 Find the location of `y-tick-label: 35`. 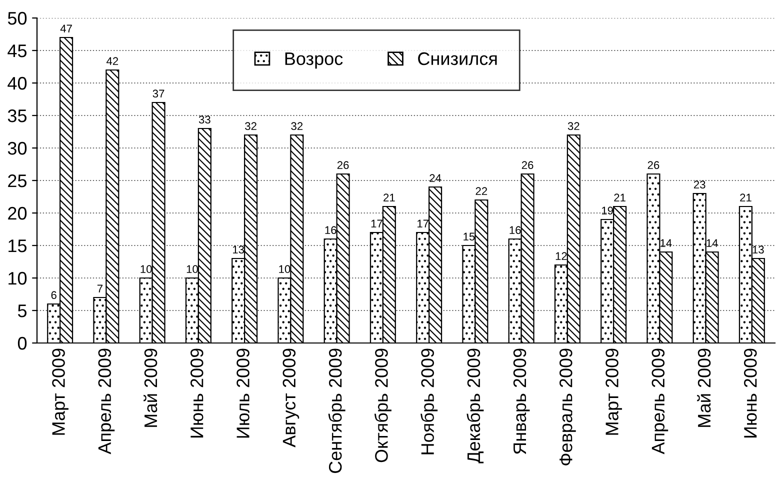

y-tick-label: 35 is located at coordinates (17, 115).